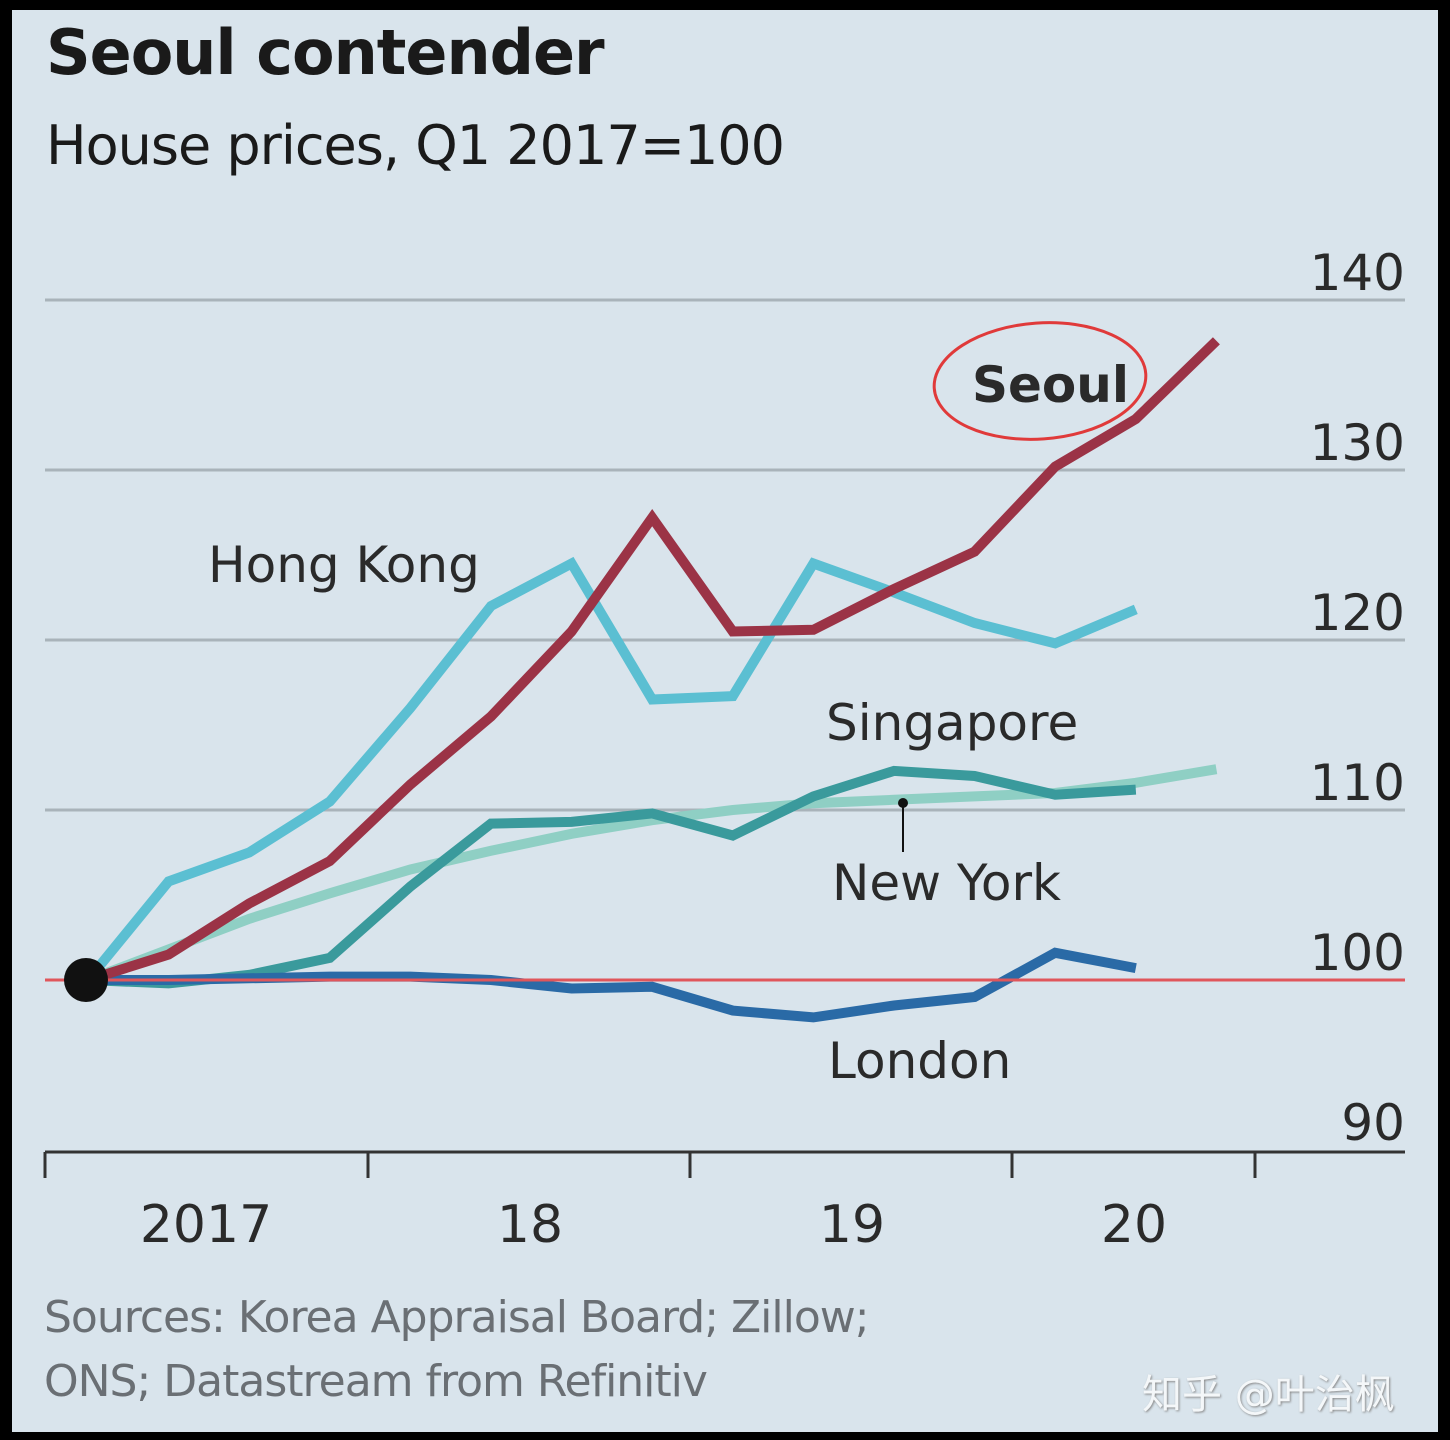 This screenshot has width=1450, height=1440. I want to click on series-line-singapore, so click(612, 877).